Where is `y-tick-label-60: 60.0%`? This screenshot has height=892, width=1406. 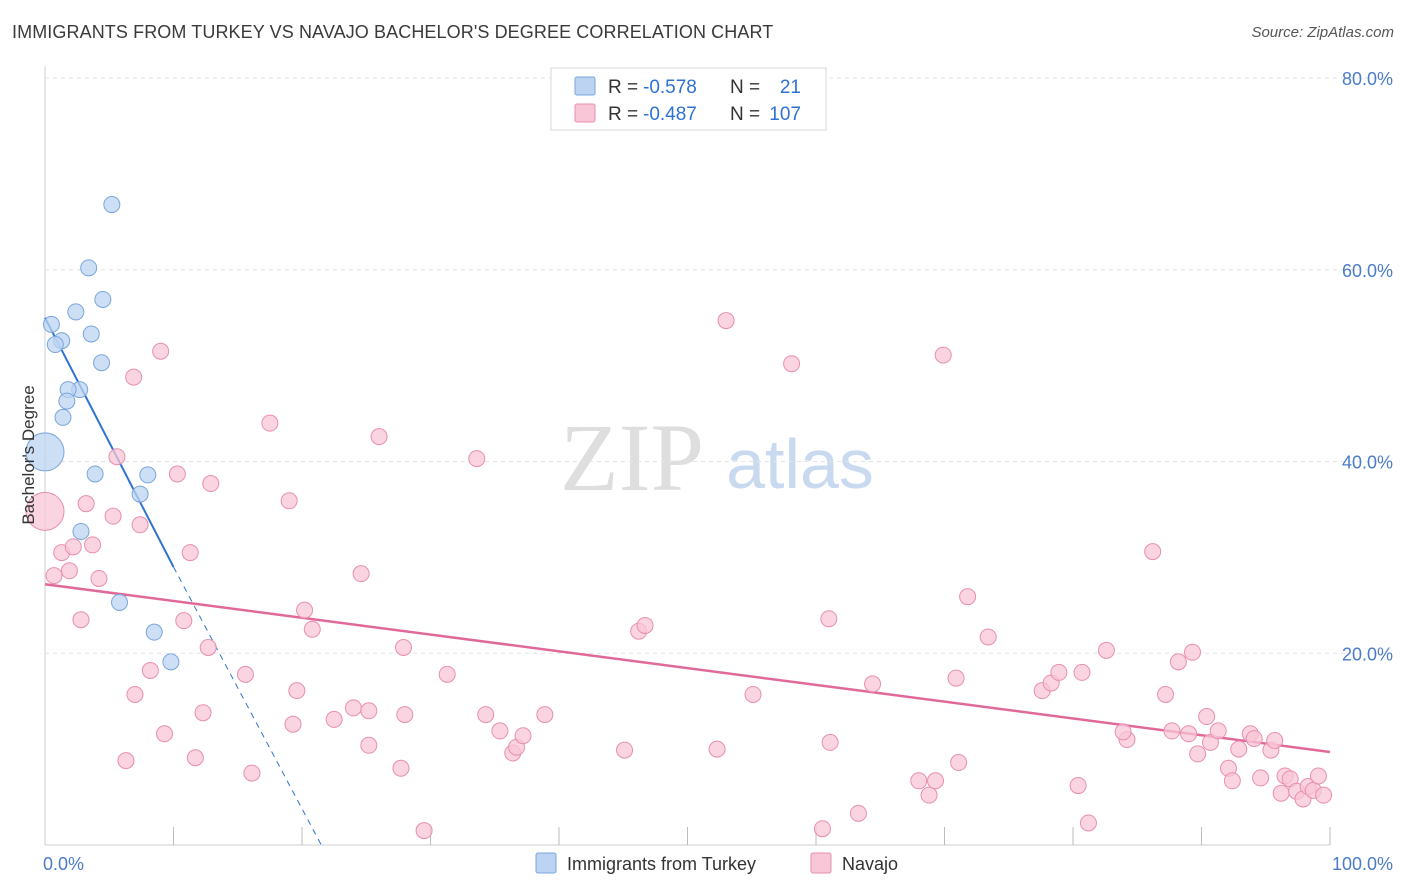 y-tick-label-60: 60.0% is located at coordinates (1367, 271).